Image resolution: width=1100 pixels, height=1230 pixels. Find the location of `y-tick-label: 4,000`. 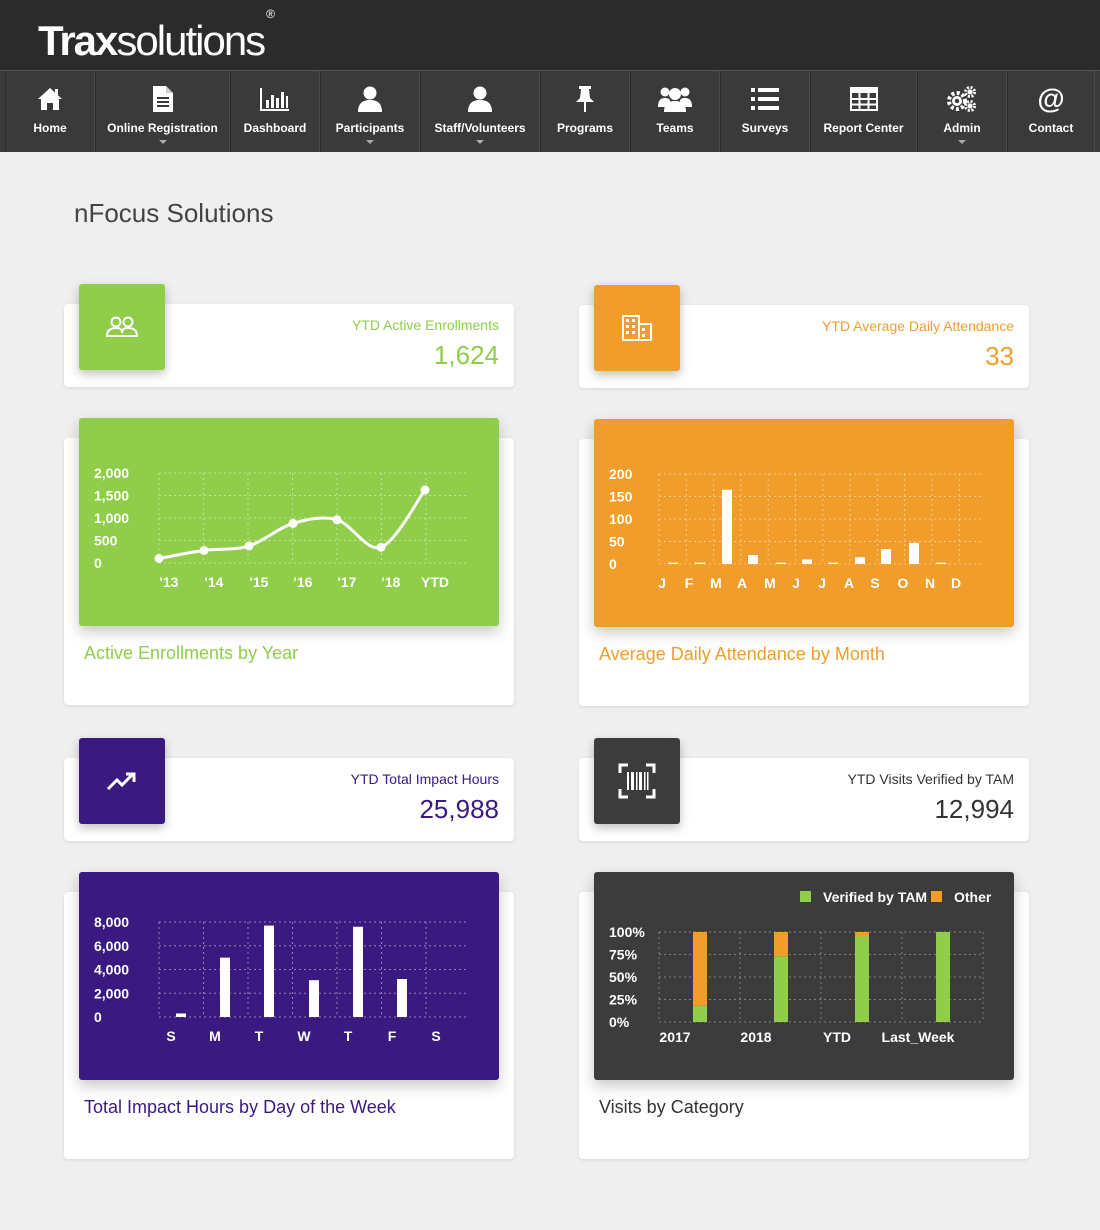

y-tick-label: 4,000 is located at coordinates (111, 970).